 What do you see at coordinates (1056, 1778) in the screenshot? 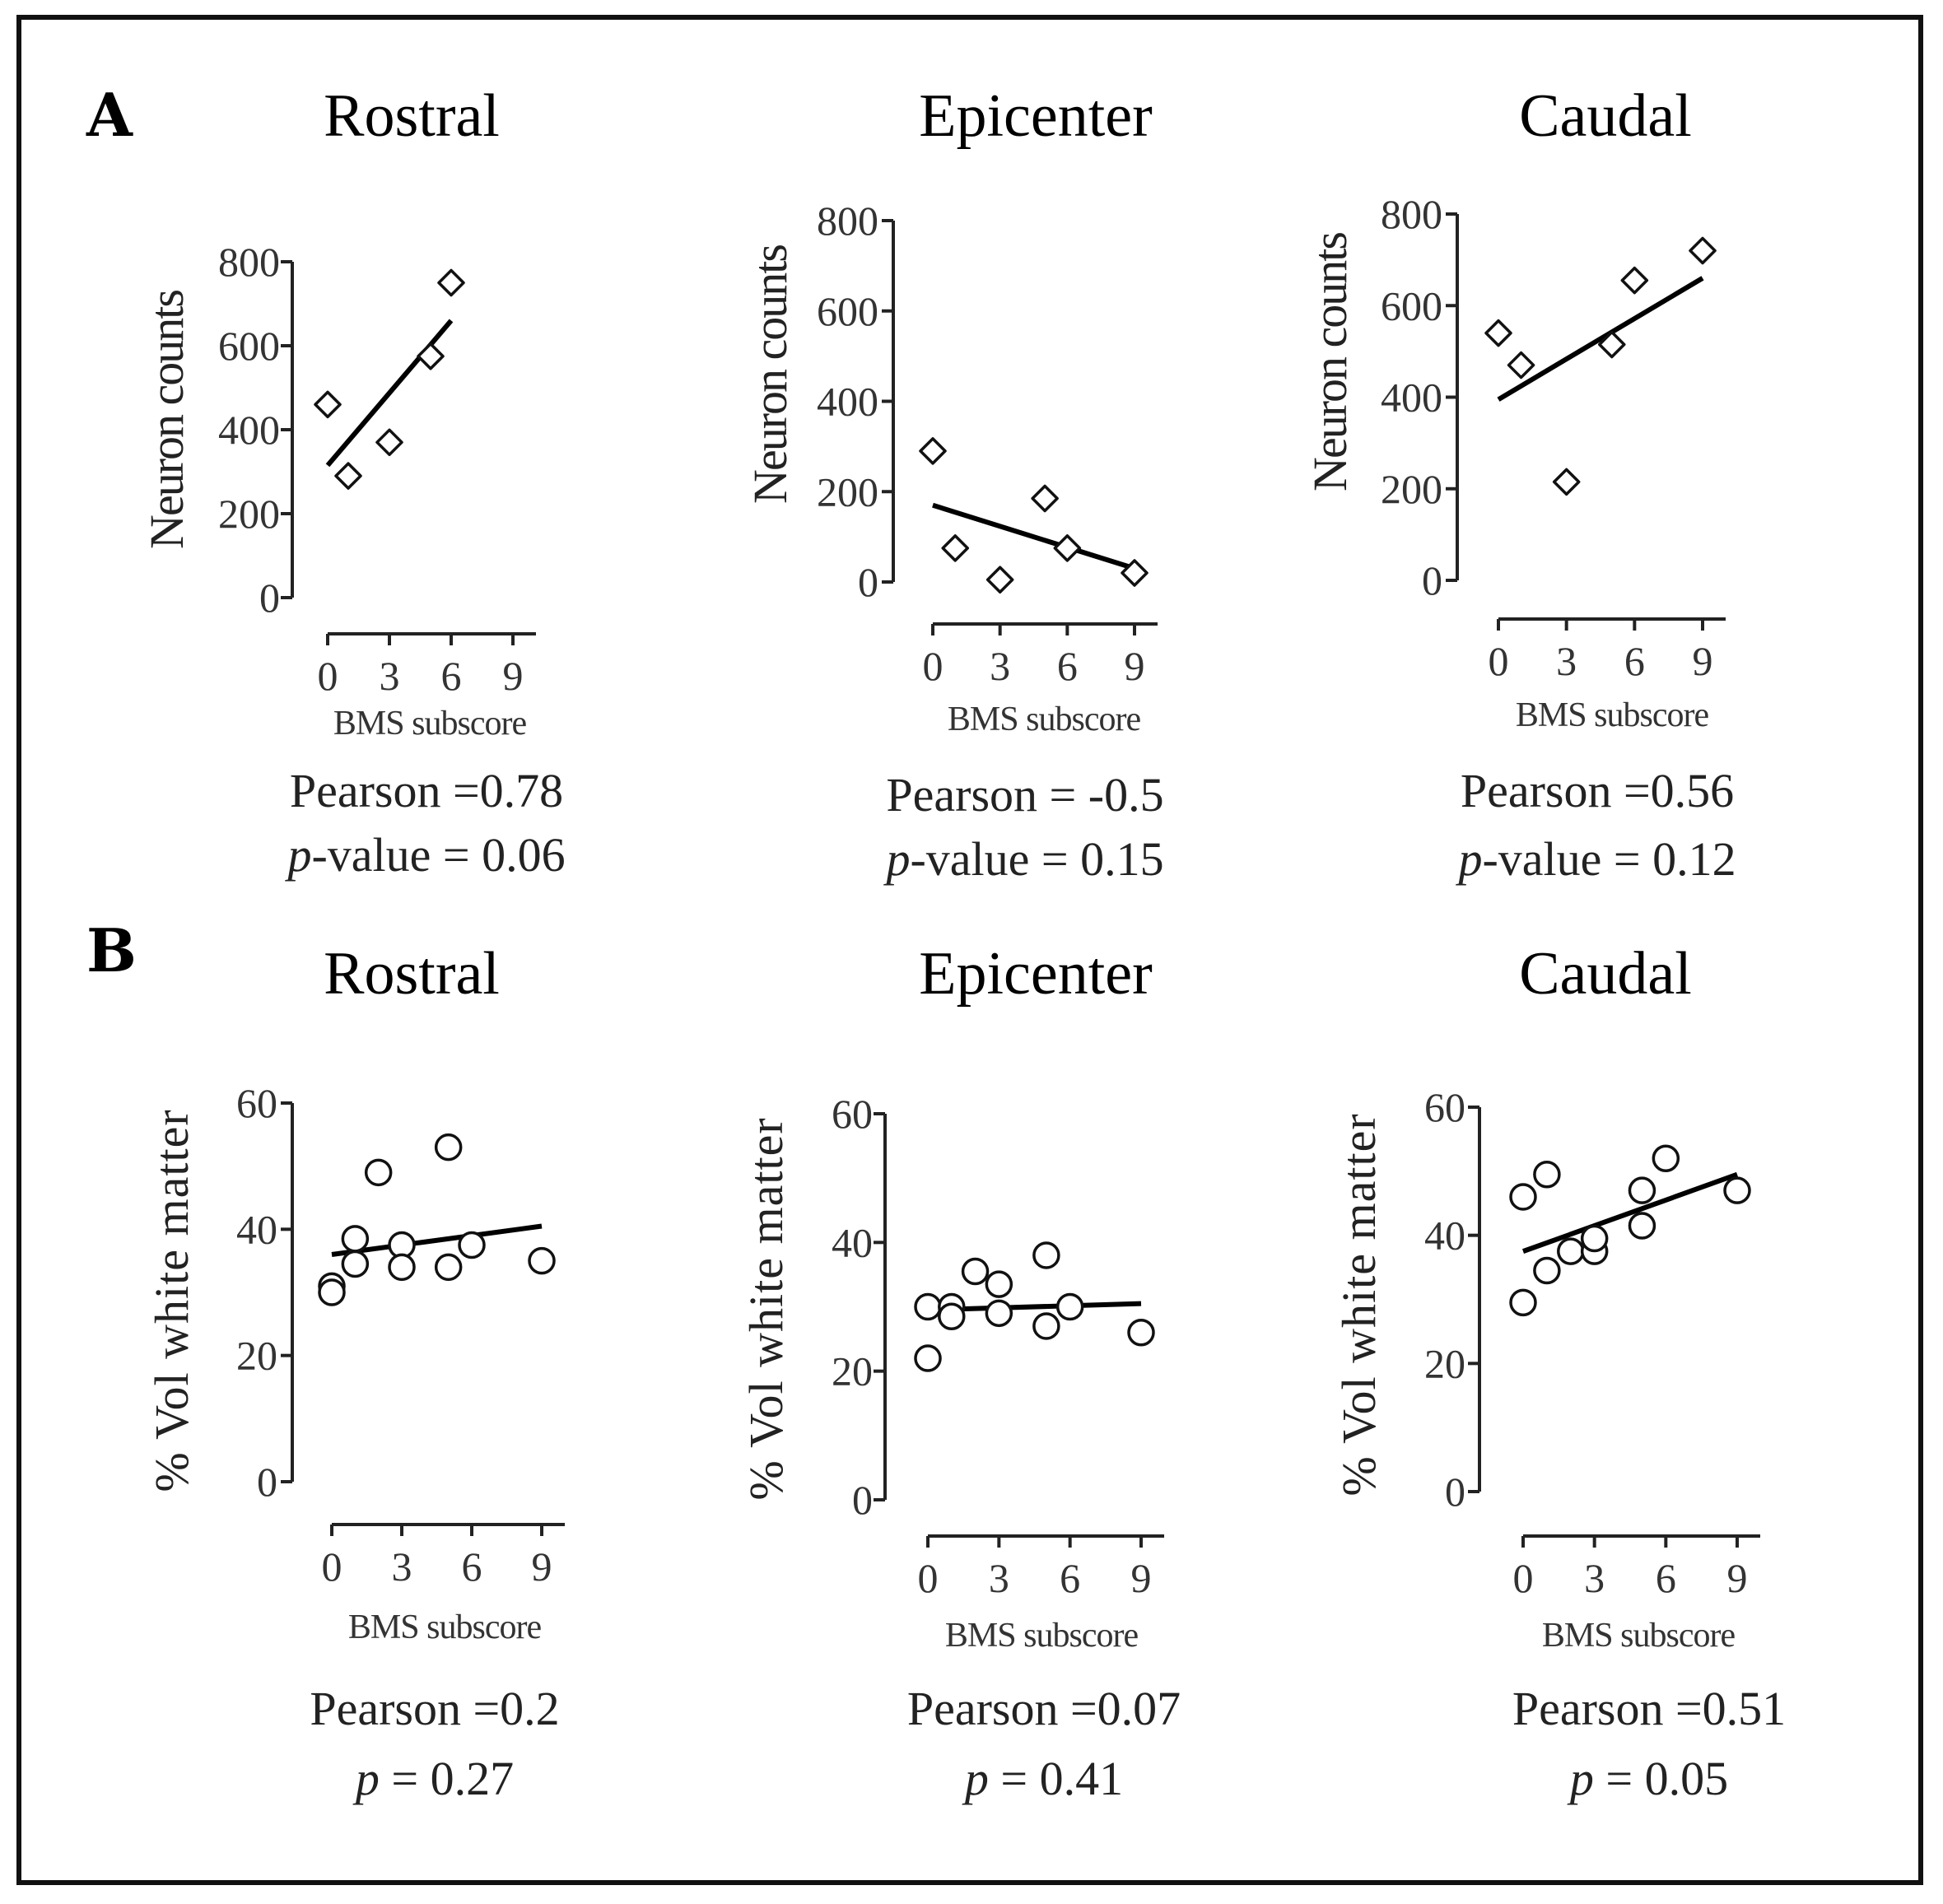
I see `p-value-text: = 0.41` at bounding box center [1056, 1778].